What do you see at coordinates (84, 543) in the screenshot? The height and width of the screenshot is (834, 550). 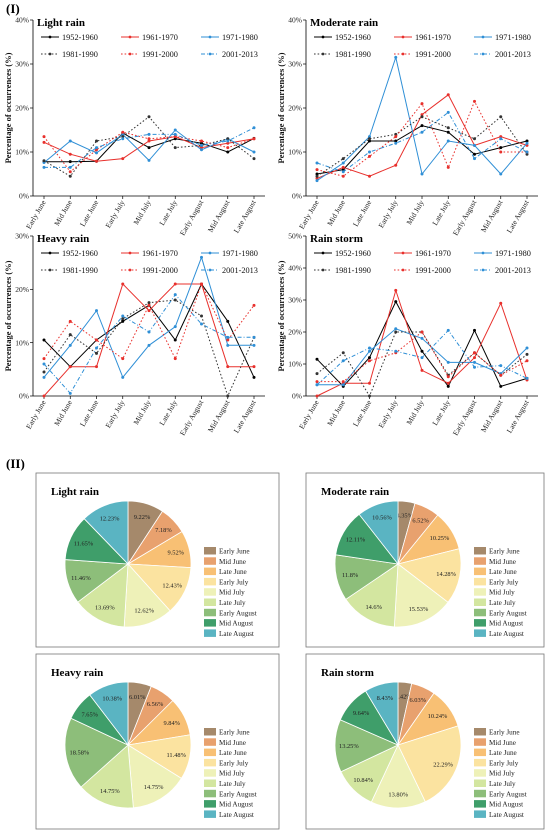 I see `slice-label: 11.65%` at bounding box center [84, 543].